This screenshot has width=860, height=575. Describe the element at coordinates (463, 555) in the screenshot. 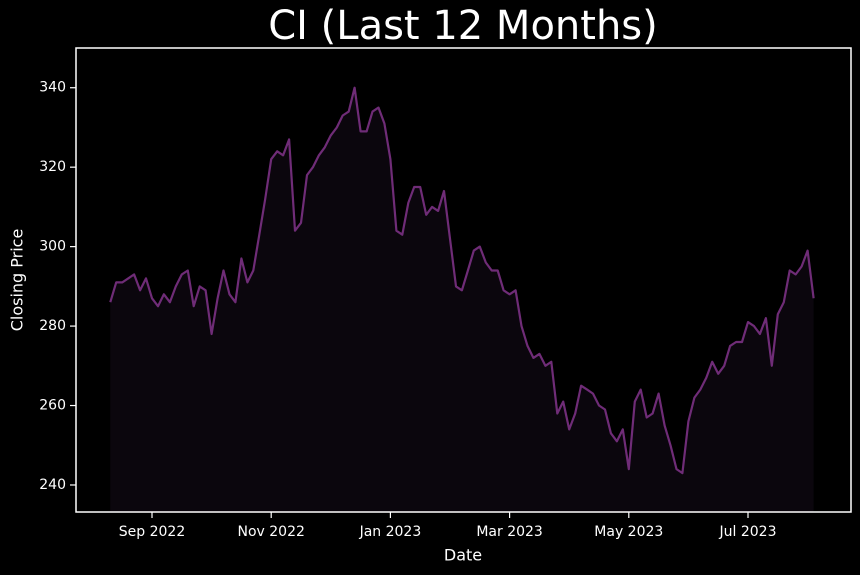

I see `x-axis-label: Date` at that location.